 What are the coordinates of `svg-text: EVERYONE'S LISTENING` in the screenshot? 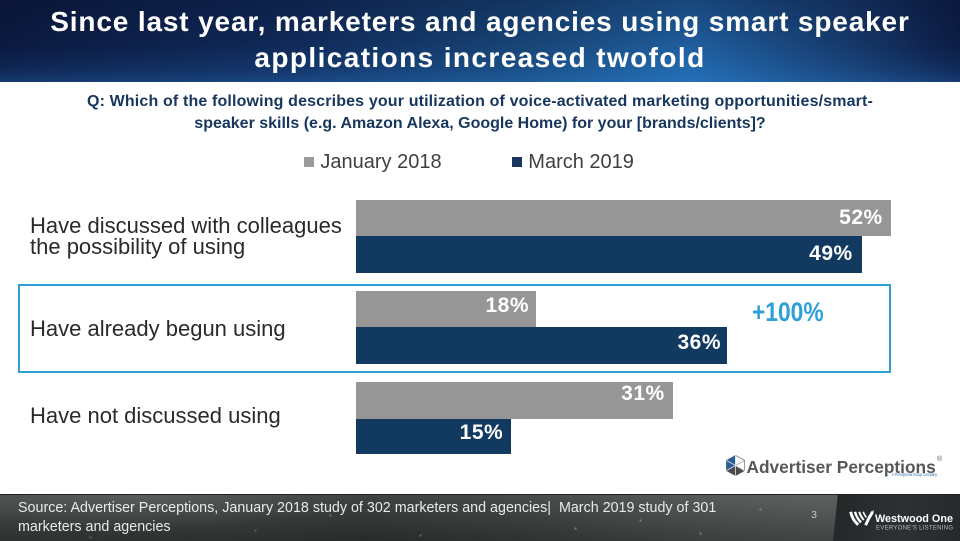 It's located at (914, 529).